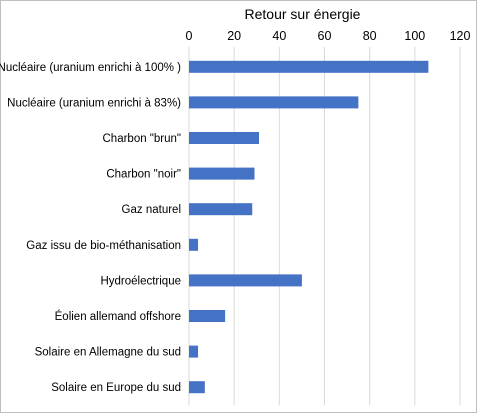  I want to click on x-tick-label: 20, so click(234, 36).